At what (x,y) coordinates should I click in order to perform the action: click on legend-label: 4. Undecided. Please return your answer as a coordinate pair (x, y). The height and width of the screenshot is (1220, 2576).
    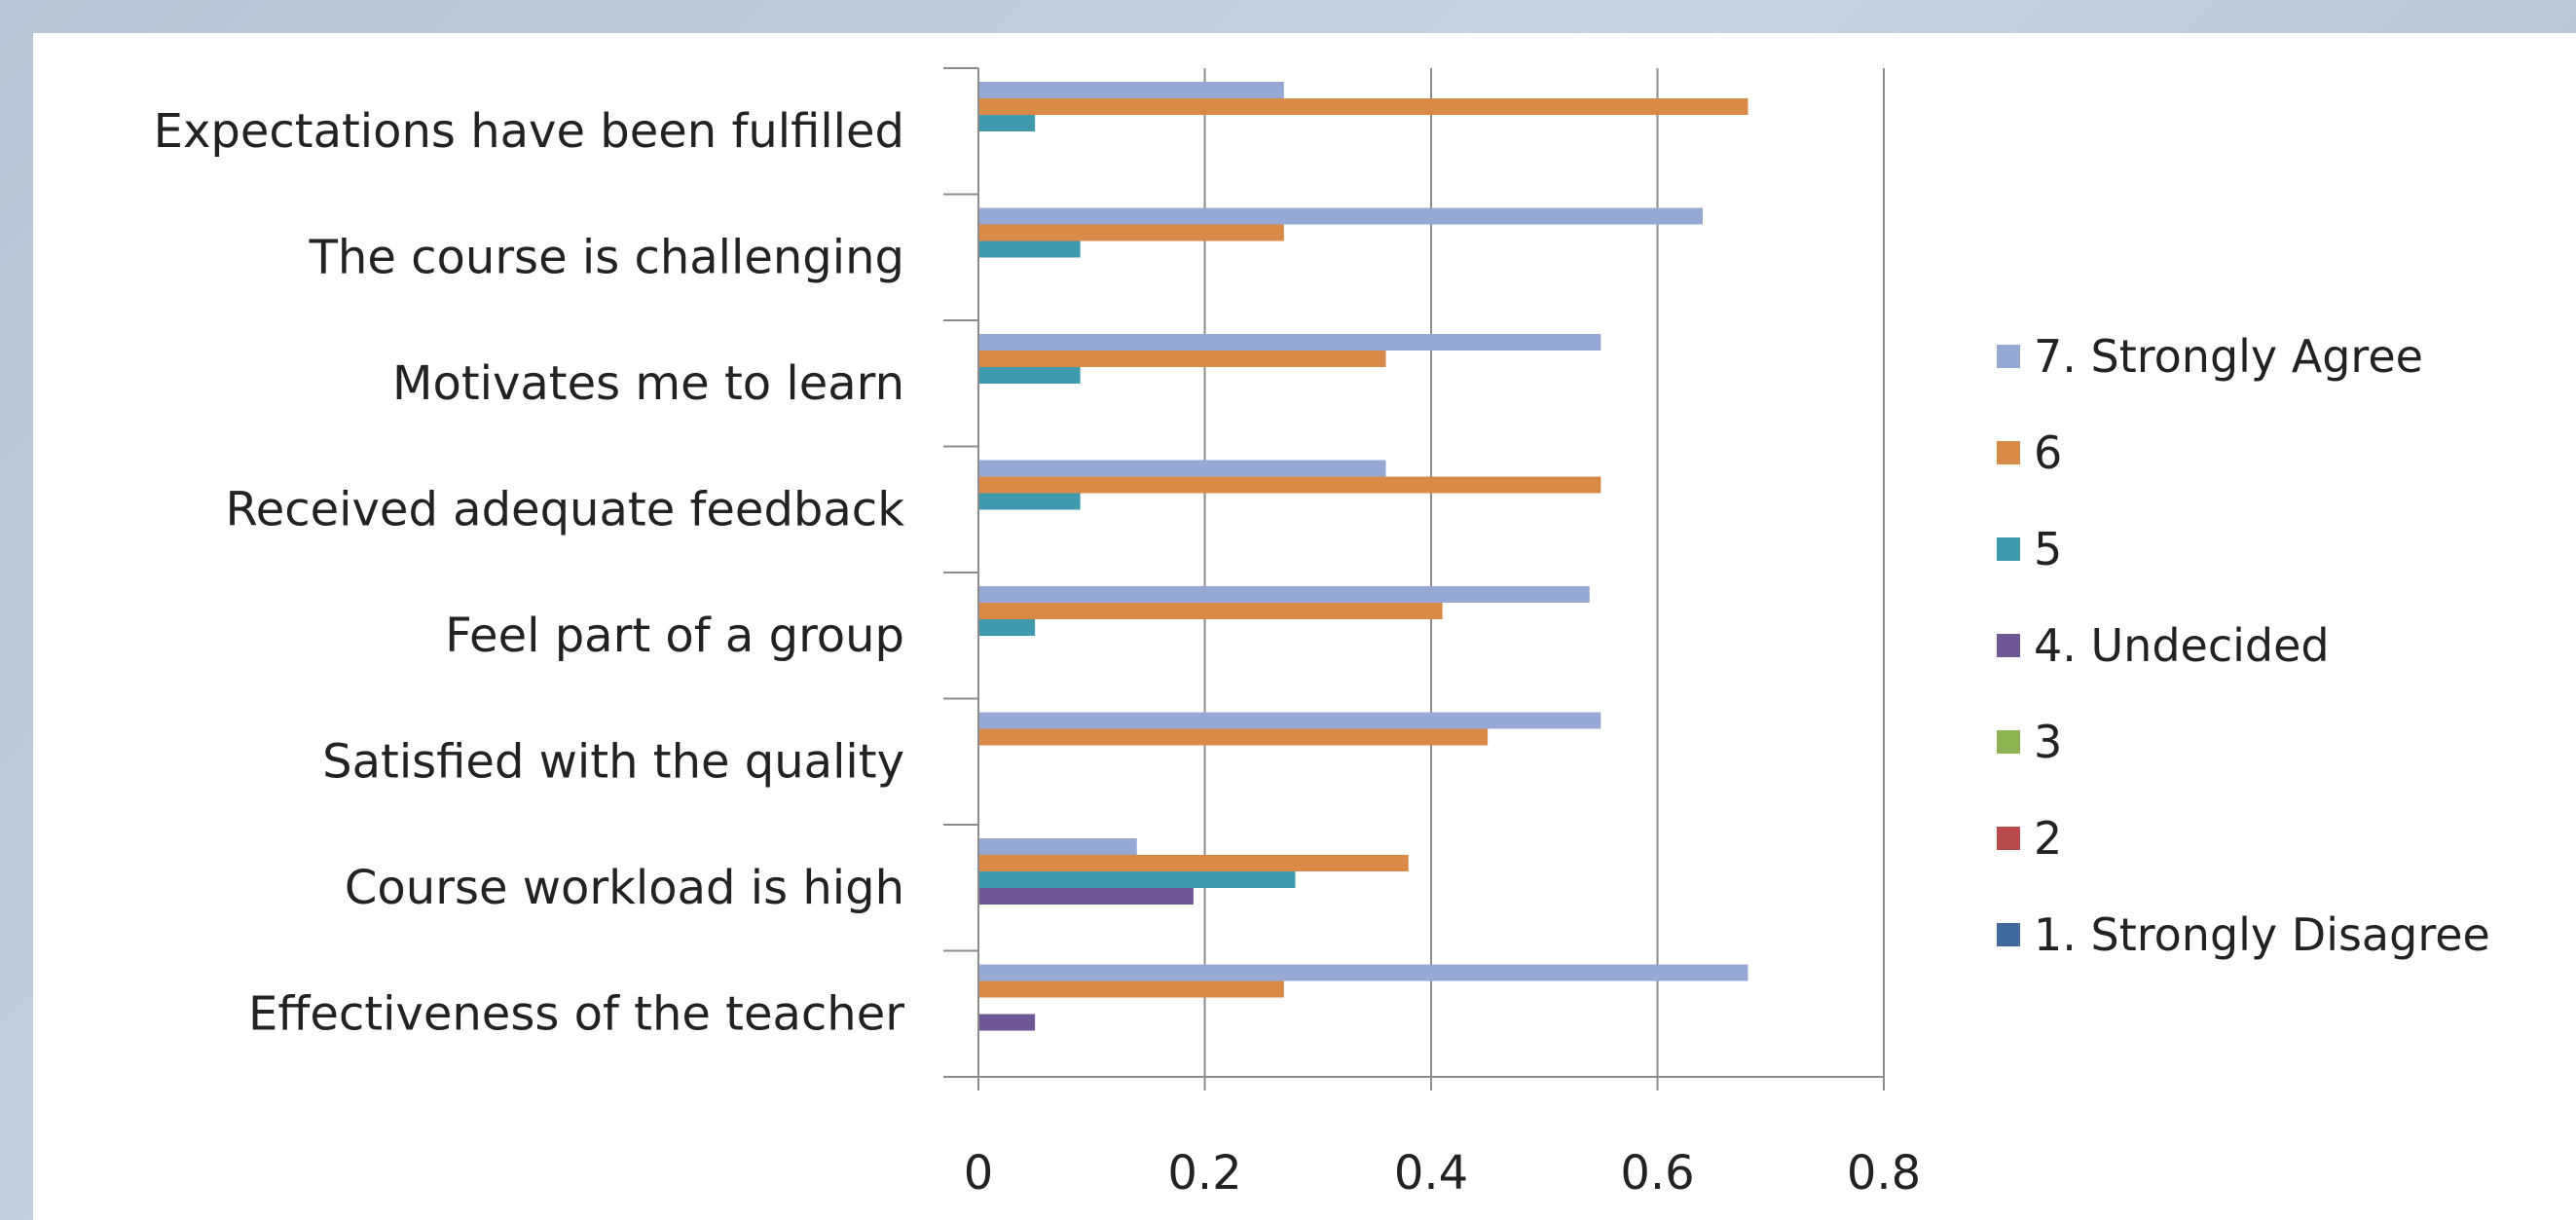
    Looking at the image, I should click on (2182, 645).